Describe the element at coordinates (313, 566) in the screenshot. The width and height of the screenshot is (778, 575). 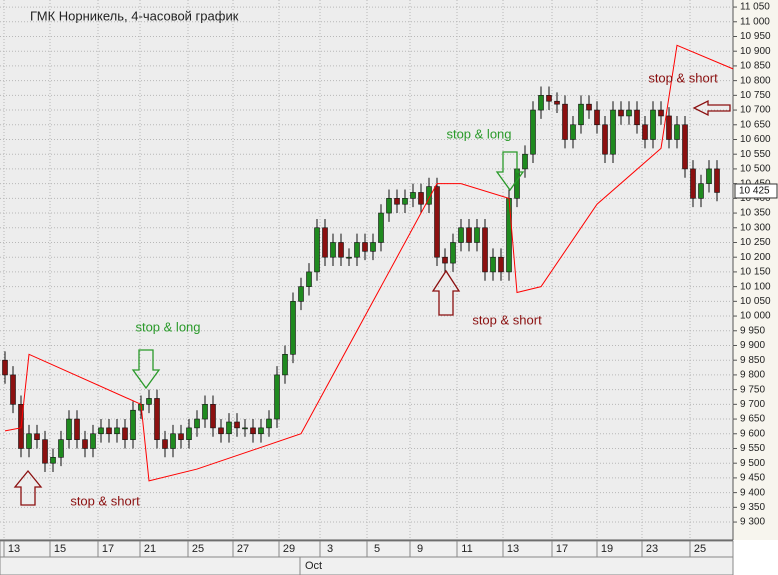
I see `x-group-label: Oct` at that location.